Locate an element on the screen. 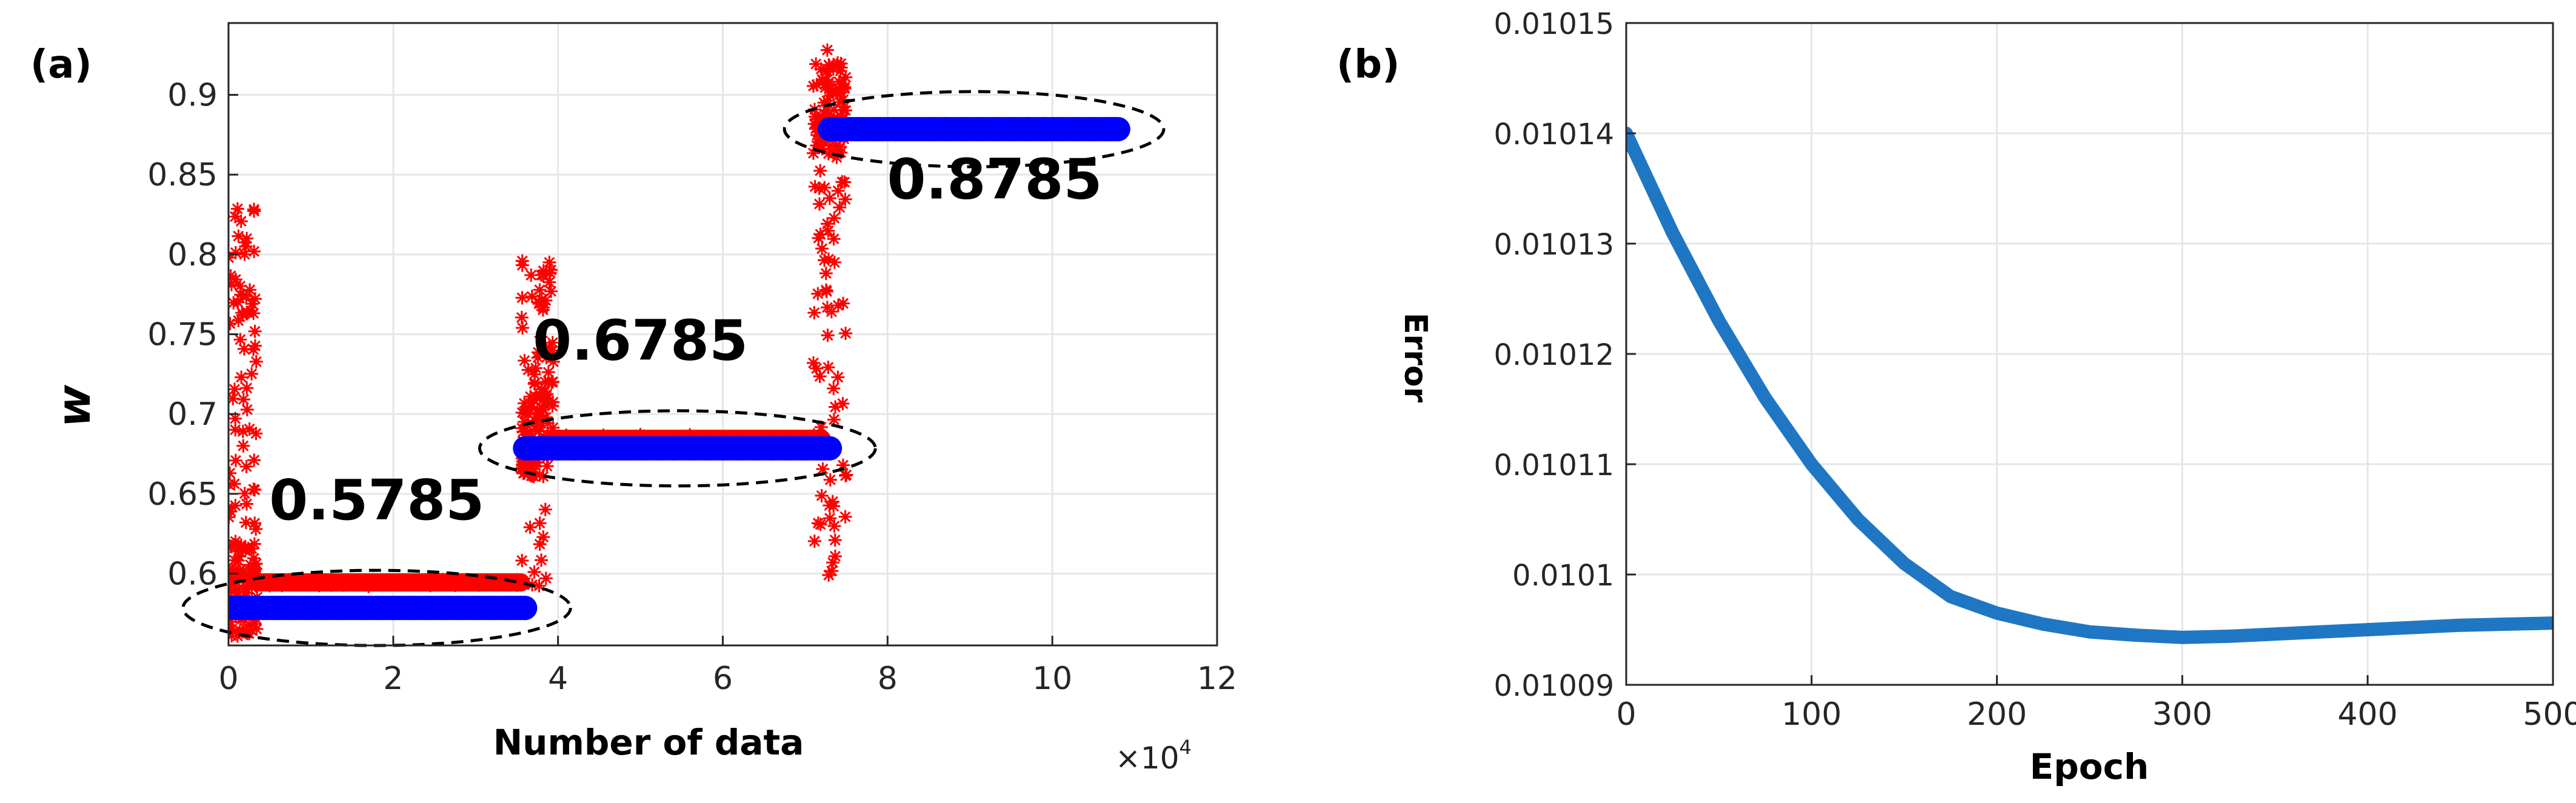  panel-a-x-exponent: ×10⁴ is located at coordinates (1153, 756).